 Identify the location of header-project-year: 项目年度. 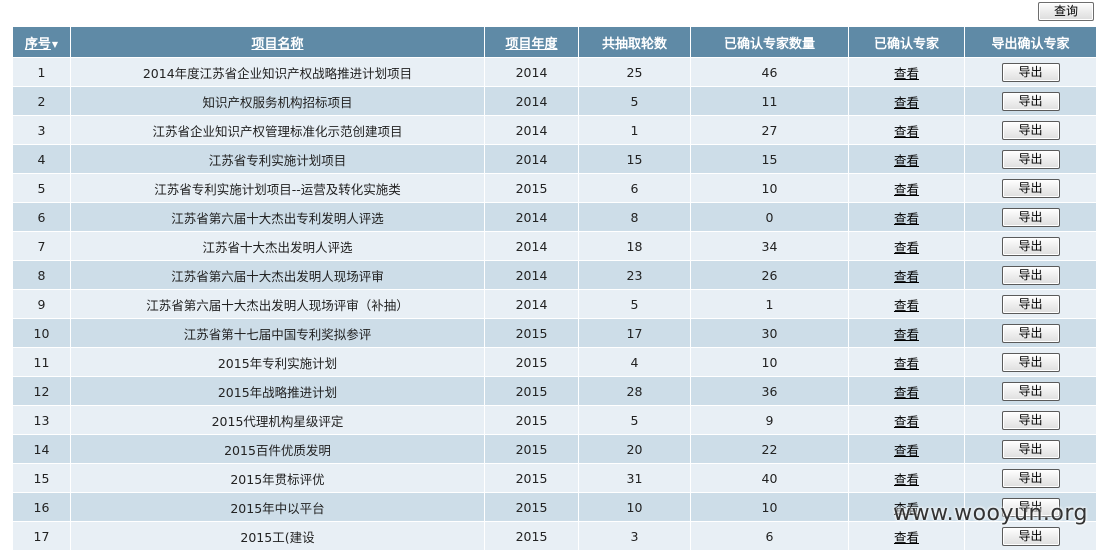
(532, 42).